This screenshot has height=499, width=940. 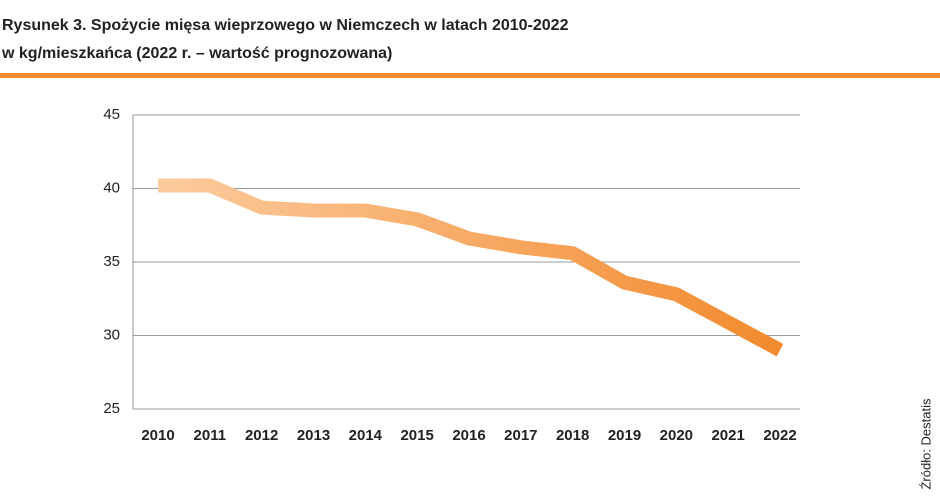 I want to click on x-tick-label: 2018, so click(x=572, y=435).